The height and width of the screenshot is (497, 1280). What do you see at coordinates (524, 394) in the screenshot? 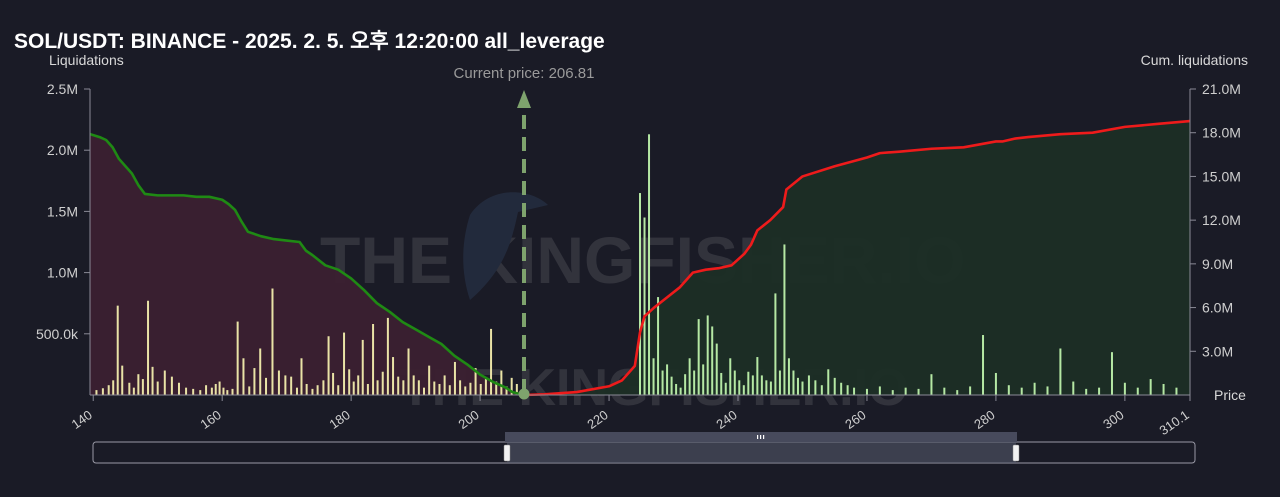
I see `current-price-dot` at bounding box center [524, 394].